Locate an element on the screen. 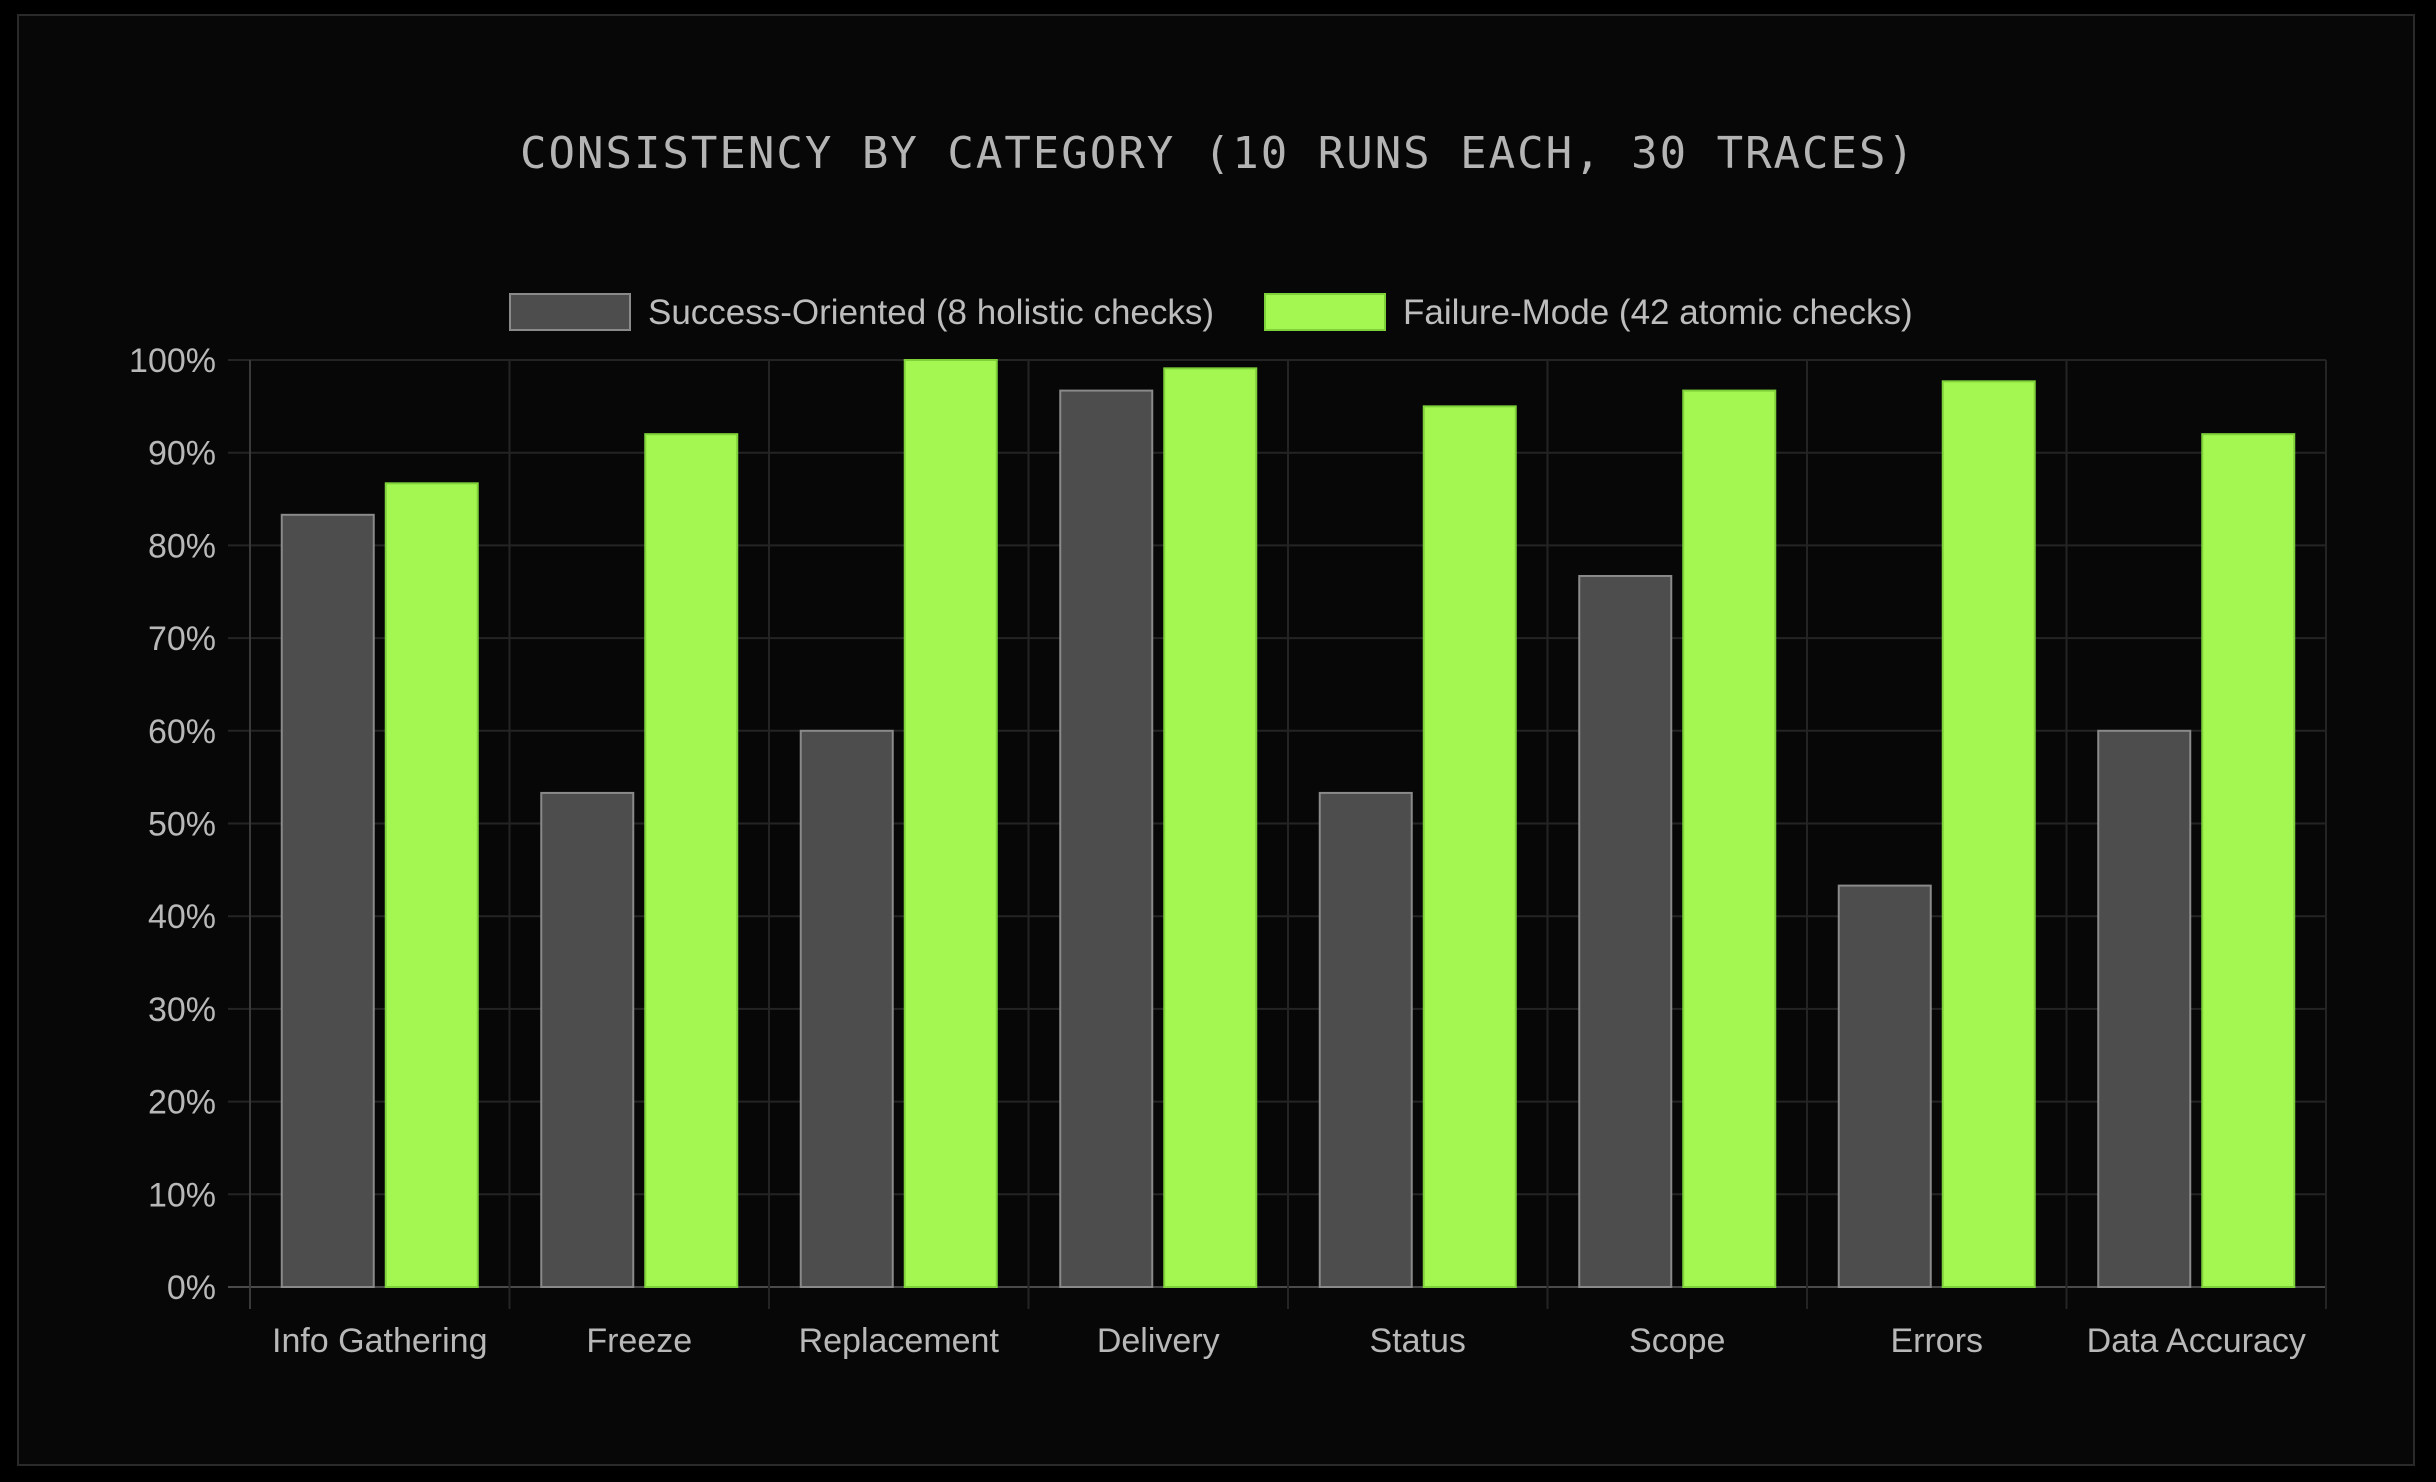  bar-success-oriented-replacement is located at coordinates (846, 1008).